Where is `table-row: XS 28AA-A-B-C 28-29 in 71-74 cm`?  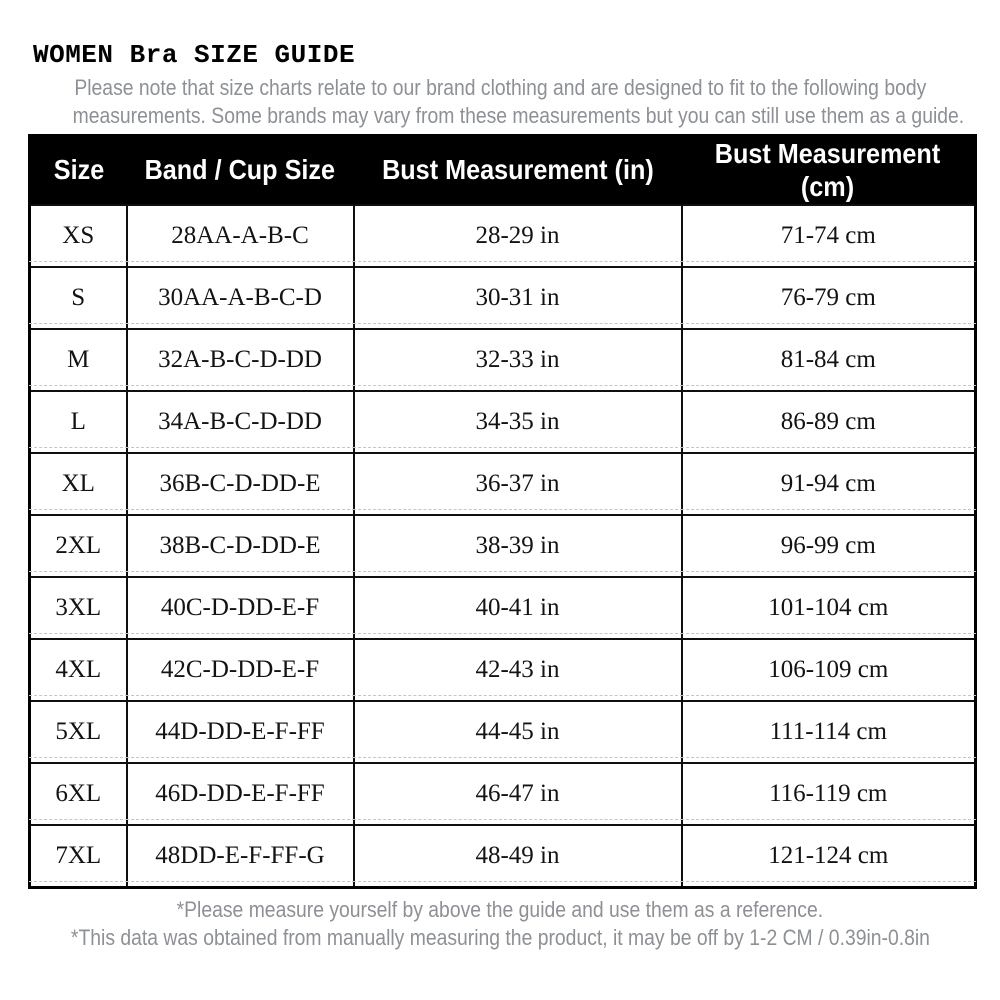 table-row: XS 28AA-A-B-C 28-29 in 71-74 cm is located at coordinates (502, 236).